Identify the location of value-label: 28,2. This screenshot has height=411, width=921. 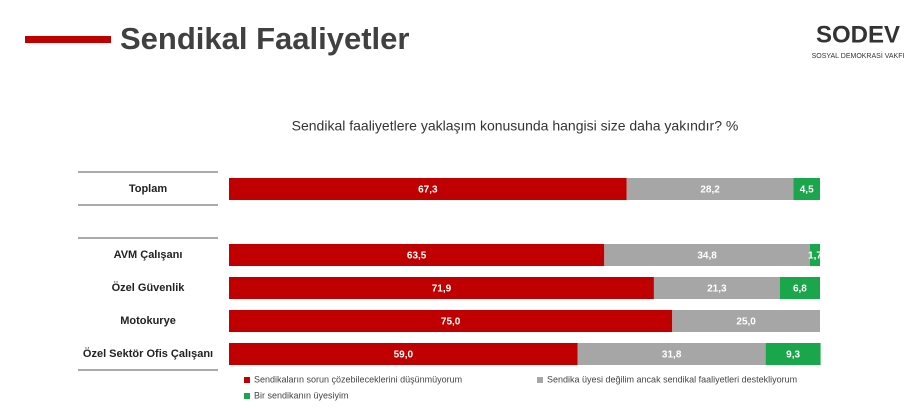
(710, 190).